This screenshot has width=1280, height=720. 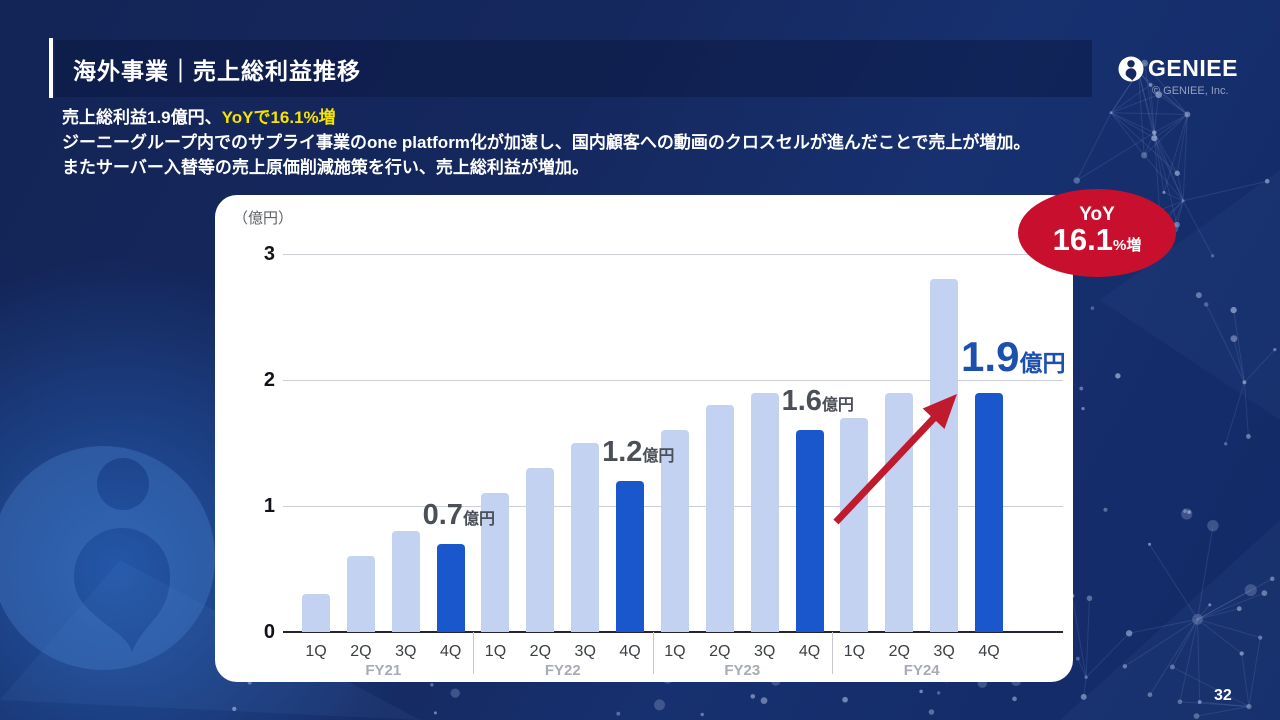 I want to click on yoy-badge: YoY 16.1 %増, so click(x=1097, y=233).